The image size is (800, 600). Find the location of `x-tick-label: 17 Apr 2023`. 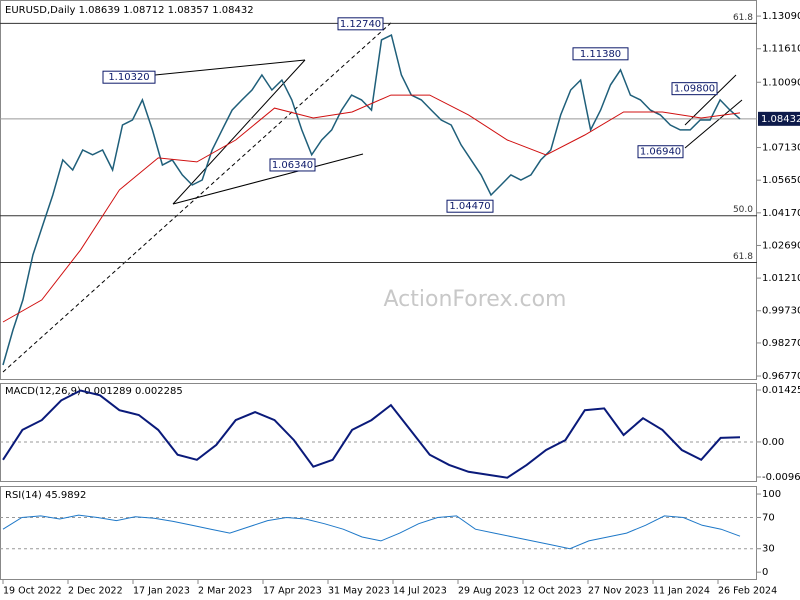

x-tick-label: 17 Apr 2023 is located at coordinates (292, 591).